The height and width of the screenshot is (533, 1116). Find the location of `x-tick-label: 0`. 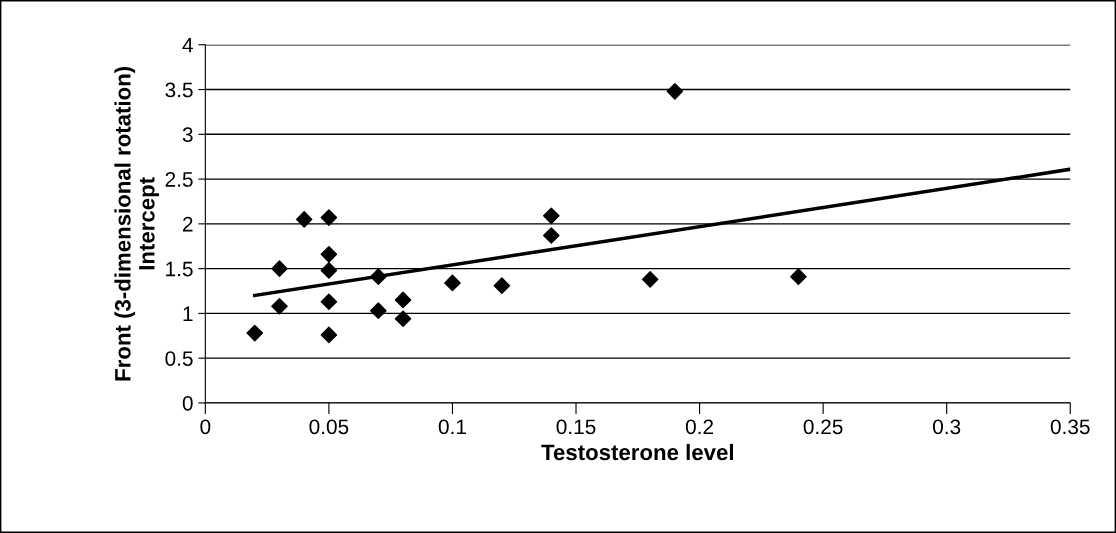

x-tick-label: 0 is located at coordinates (205, 427).